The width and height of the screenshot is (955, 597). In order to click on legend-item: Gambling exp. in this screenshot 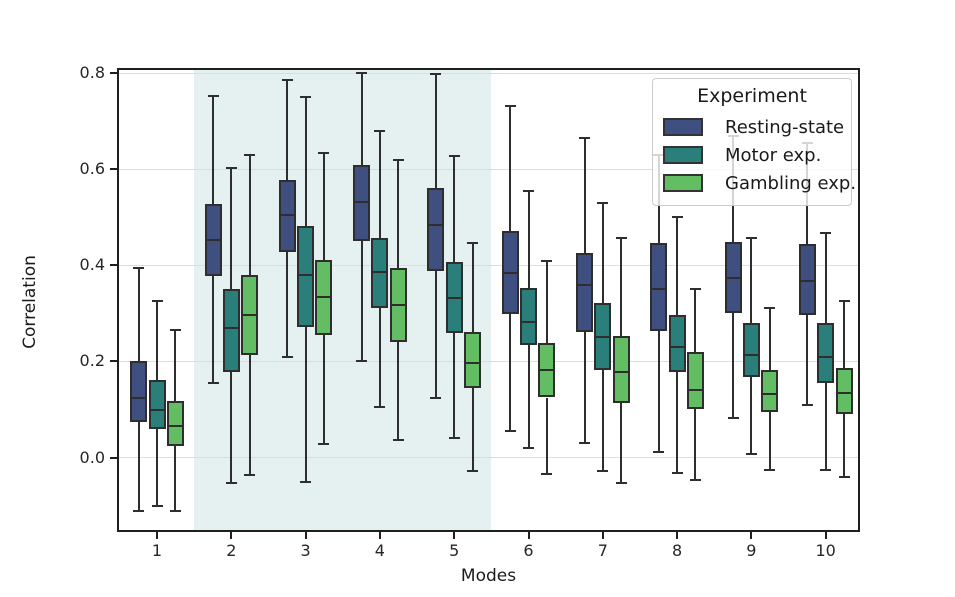, I will do `click(759, 183)`.